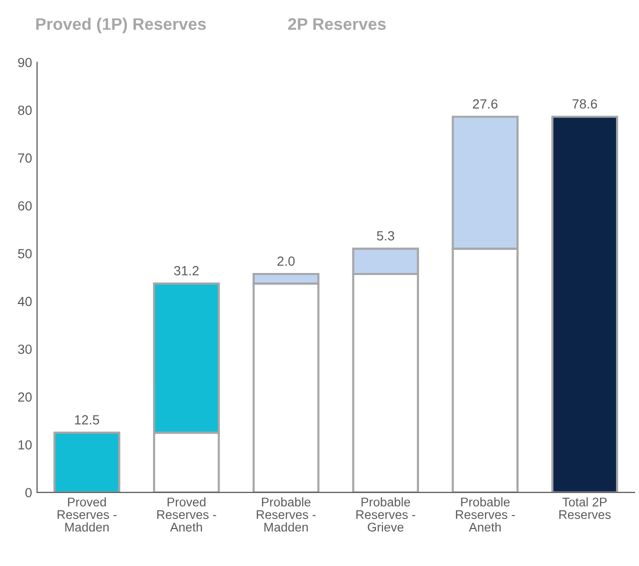 The image size is (639, 566). I want to click on y-tick-label: 0, so click(28, 493).